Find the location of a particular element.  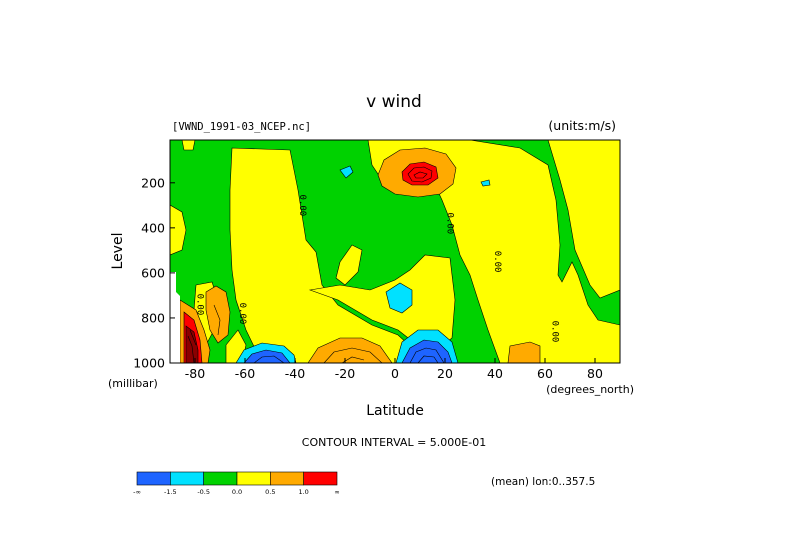

x-units-label: (degrees_north) is located at coordinates (590, 389).